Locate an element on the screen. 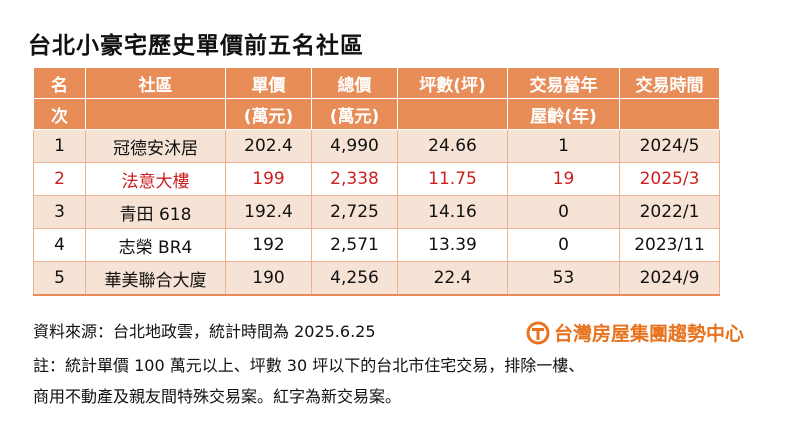  header-cell-subline: 屋齡(年) is located at coordinates (563, 114).